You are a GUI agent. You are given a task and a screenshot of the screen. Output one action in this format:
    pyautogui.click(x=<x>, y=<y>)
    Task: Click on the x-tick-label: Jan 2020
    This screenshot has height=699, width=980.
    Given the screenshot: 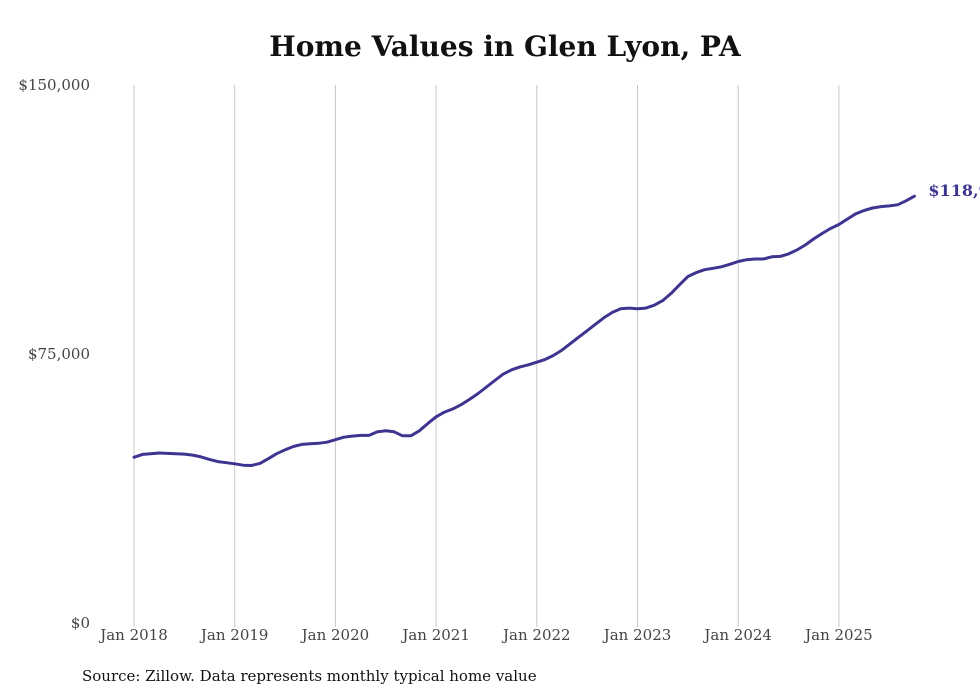 What is the action you would take?
    pyautogui.click(x=335, y=635)
    